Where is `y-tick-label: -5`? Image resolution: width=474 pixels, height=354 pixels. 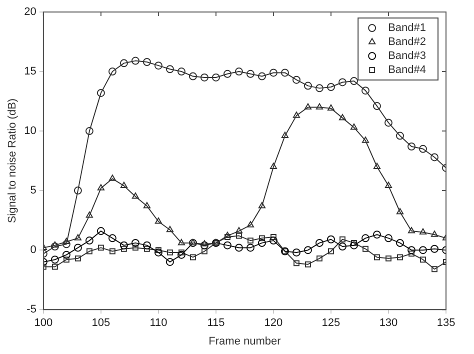
y-tick-label: -5 is located at coordinates (31, 310).